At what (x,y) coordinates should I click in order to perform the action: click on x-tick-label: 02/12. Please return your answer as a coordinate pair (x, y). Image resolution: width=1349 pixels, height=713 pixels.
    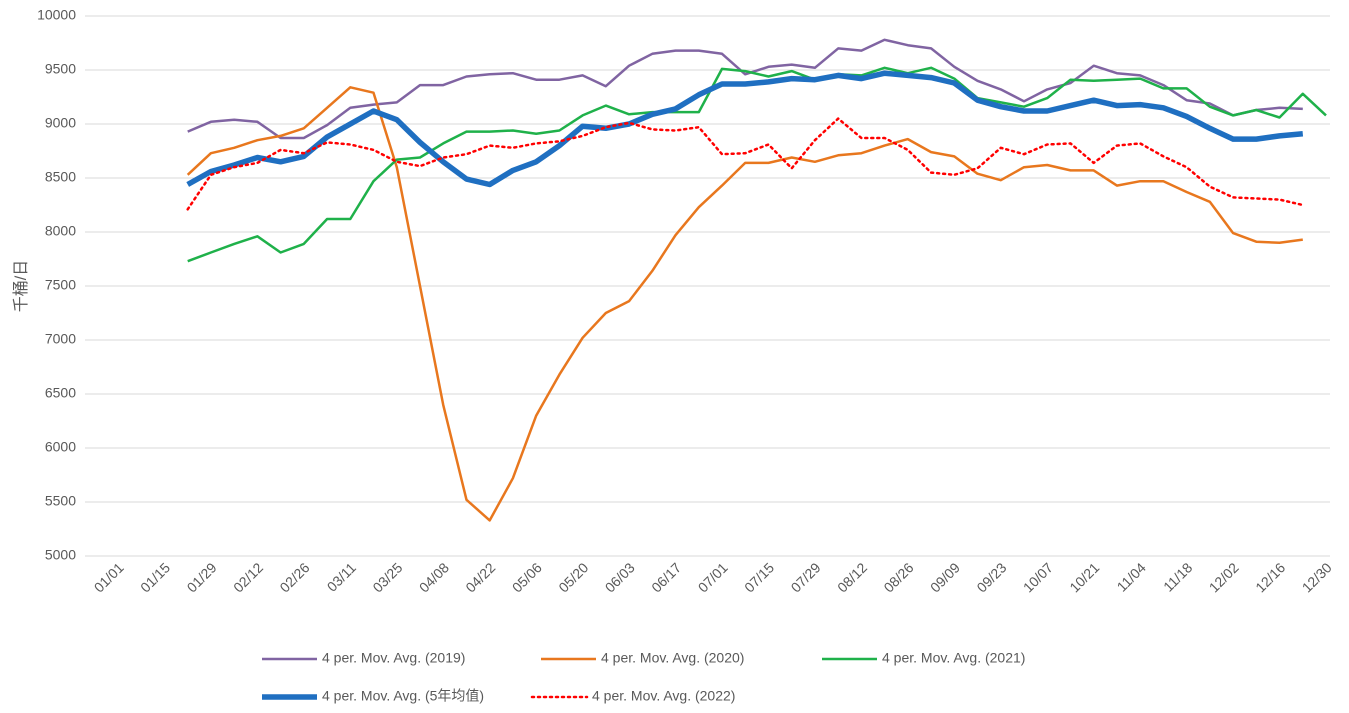
    Looking at the image, I should click on (248, 577).